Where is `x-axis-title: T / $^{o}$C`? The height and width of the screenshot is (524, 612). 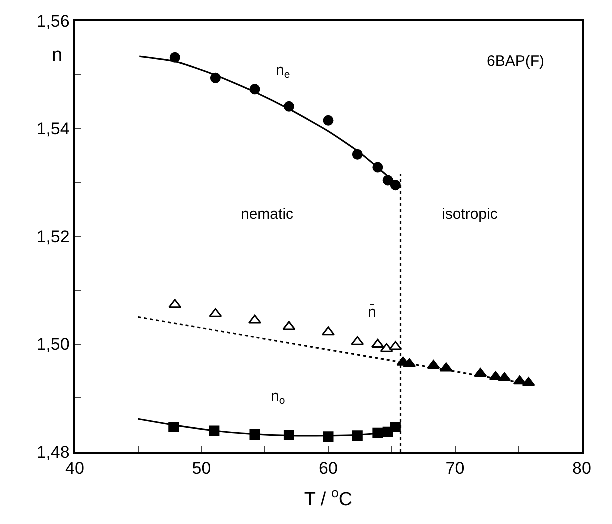 x-axis-title: T / $^{o}$C is located at coordinates (328, 497).